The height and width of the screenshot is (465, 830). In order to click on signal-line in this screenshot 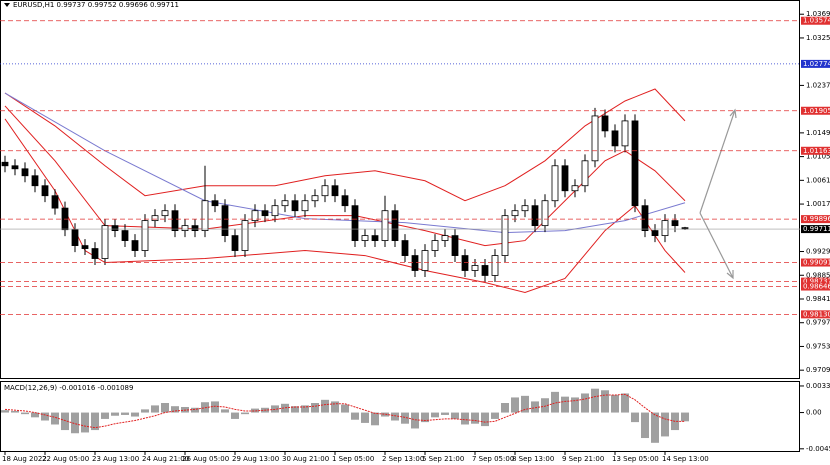, I will do `click(344, 411)`.